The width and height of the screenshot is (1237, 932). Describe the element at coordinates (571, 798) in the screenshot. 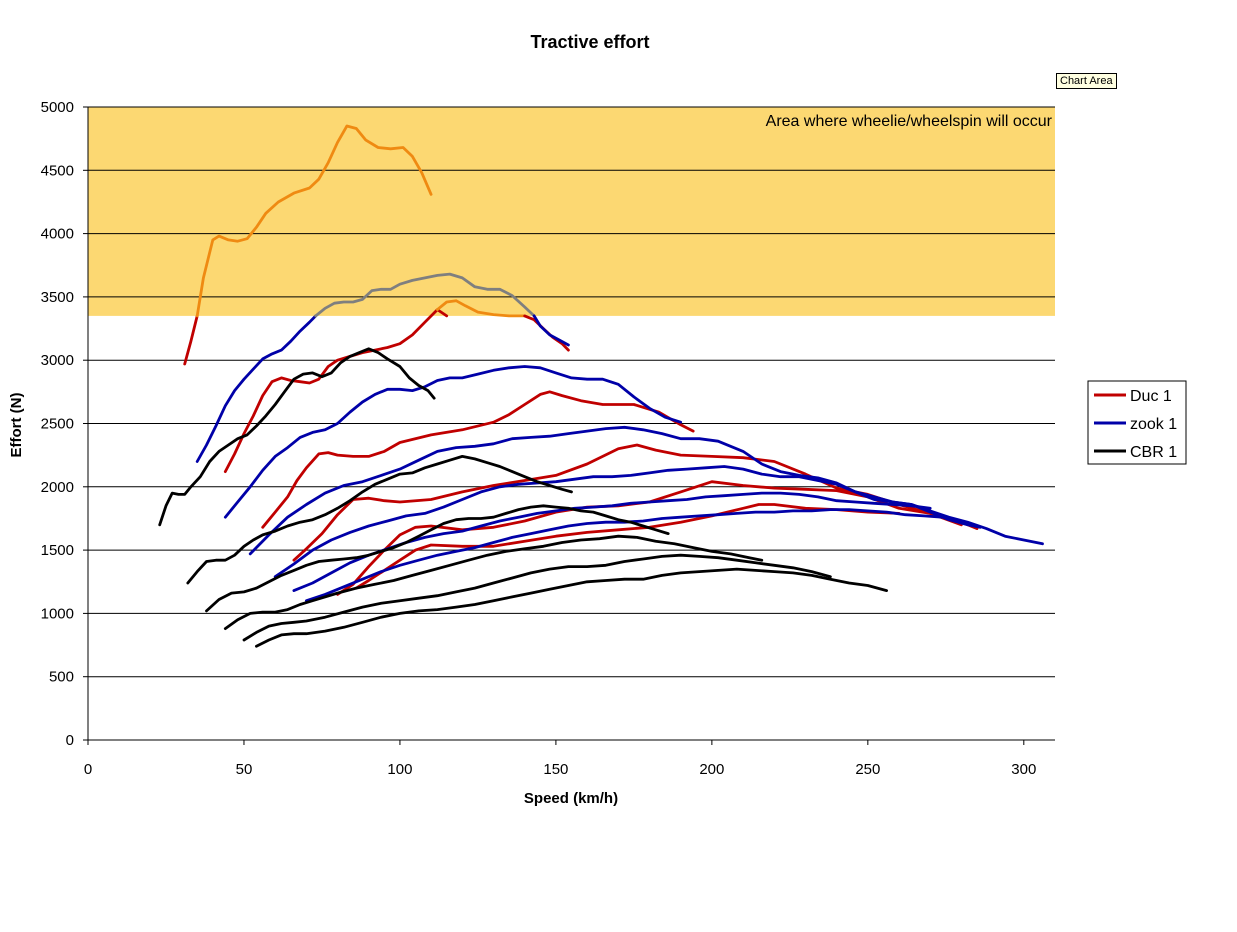

I see `x-axis-title: Speed (km/h)` at that location.